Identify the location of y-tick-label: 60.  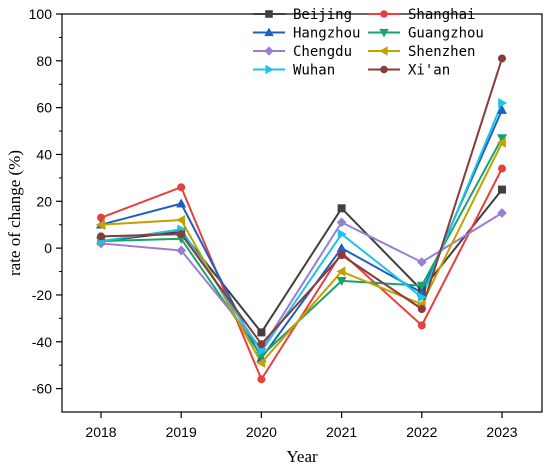
(44, 108).